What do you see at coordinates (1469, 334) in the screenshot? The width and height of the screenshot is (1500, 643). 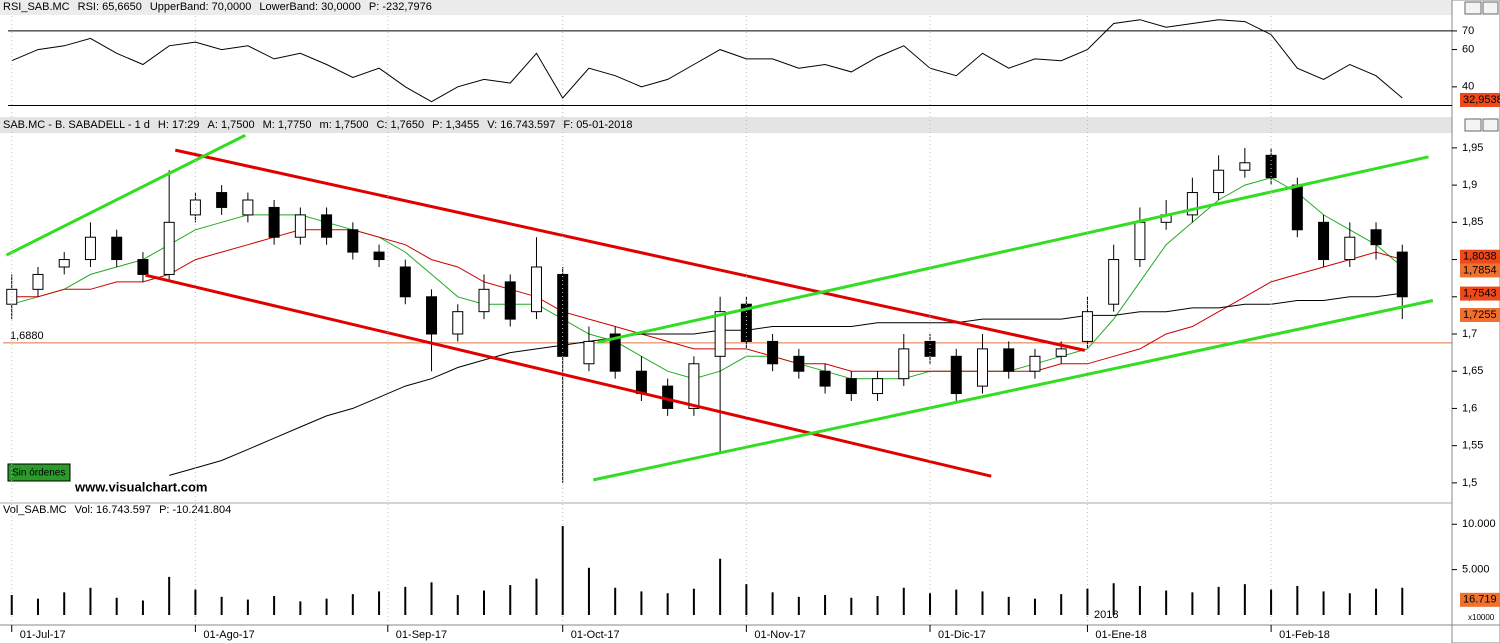 I see `y-tick-label: 1,7` at bounding box center [1469, 334].